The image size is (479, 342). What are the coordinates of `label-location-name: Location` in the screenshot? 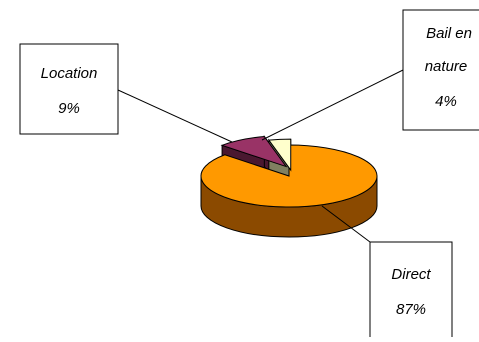 It's located at (69, 73).